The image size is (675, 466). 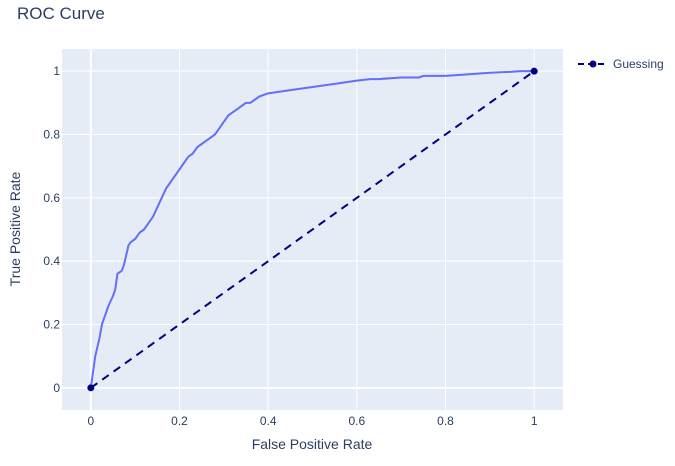 I want to click on y-tick-label: 0, so click(x=56, y=388).